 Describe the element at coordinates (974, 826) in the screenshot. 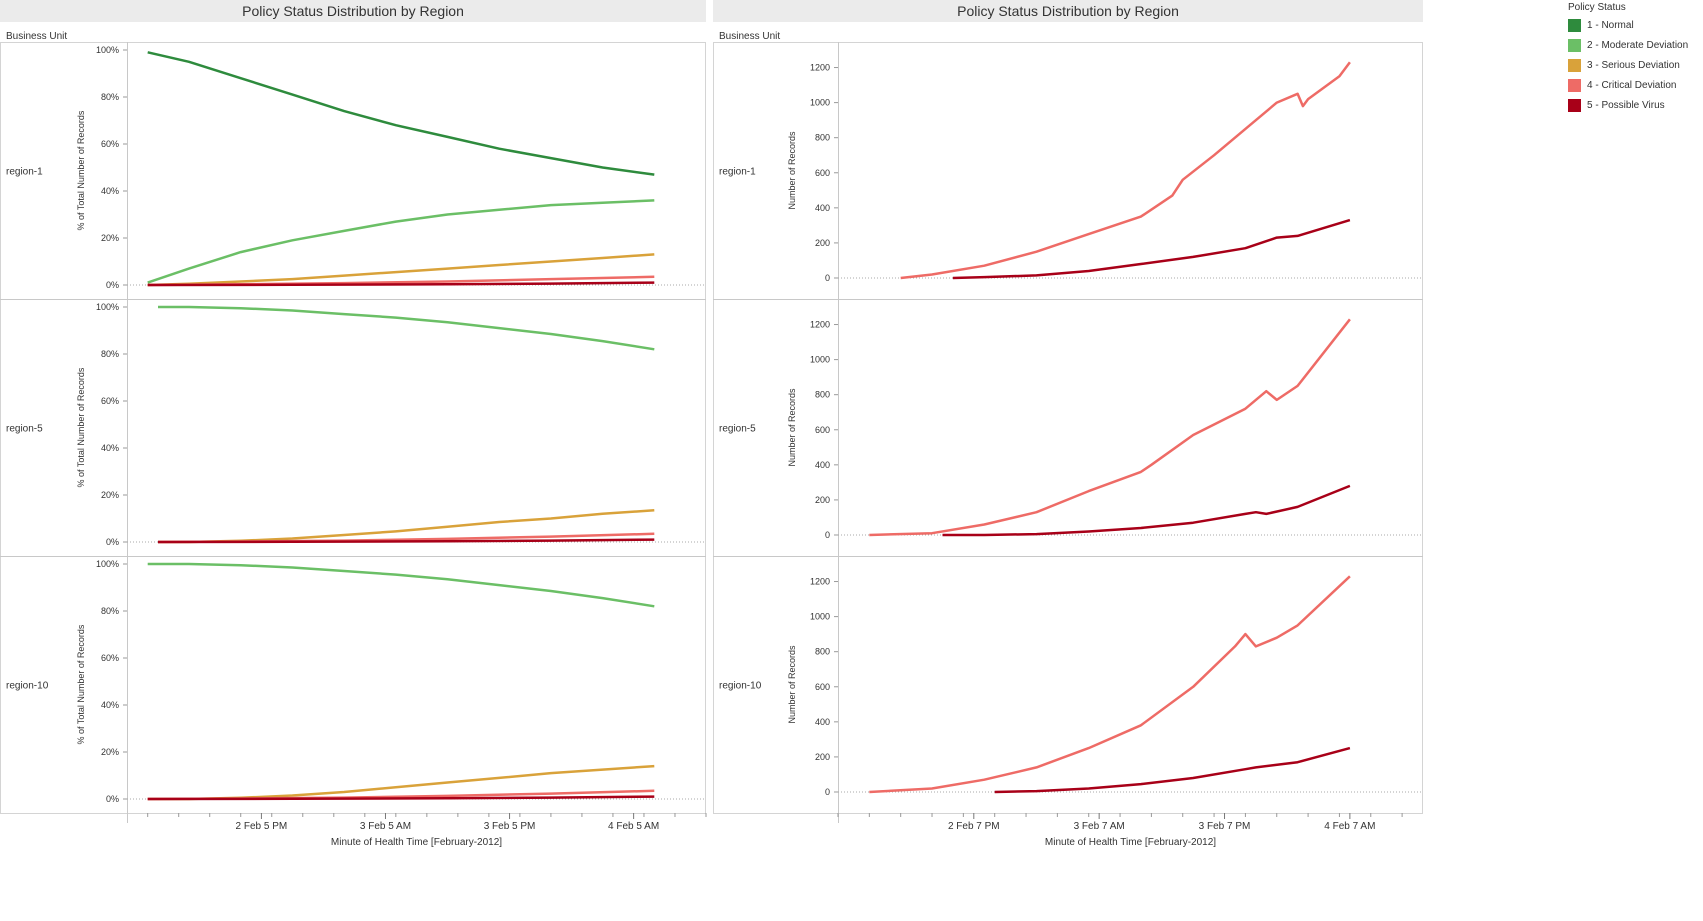

I see `x-tick-label: 2 Feb 7 PM` at that location.